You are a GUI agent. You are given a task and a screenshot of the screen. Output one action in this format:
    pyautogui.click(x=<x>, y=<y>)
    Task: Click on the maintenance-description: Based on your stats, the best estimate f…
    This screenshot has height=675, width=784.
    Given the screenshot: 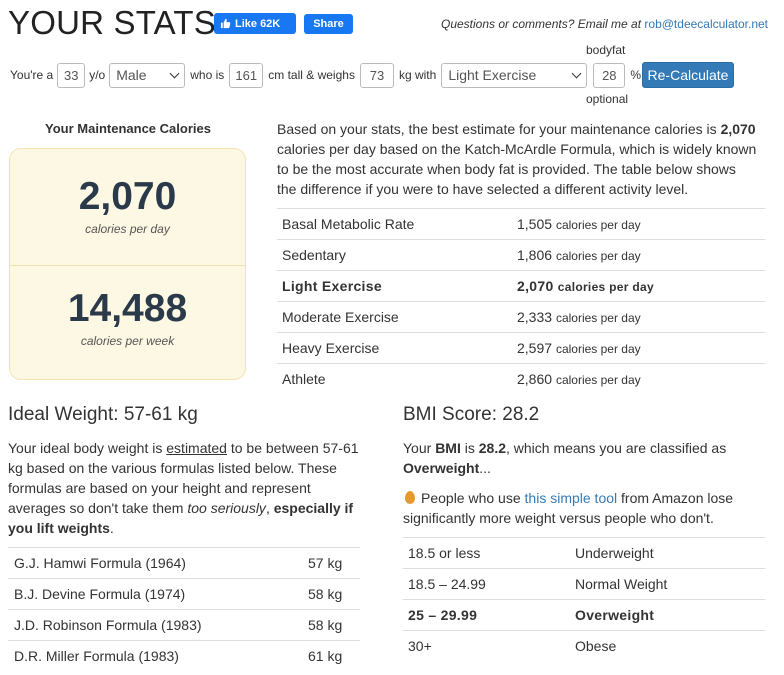 What is the action you would take?
    pyautogui.click(x=517, y=159)
    